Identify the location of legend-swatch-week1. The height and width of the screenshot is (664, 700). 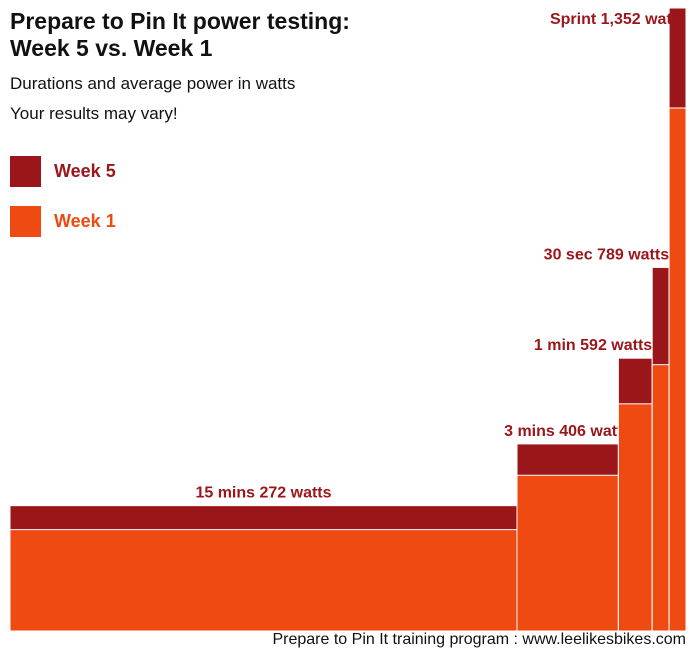
(25, 221).